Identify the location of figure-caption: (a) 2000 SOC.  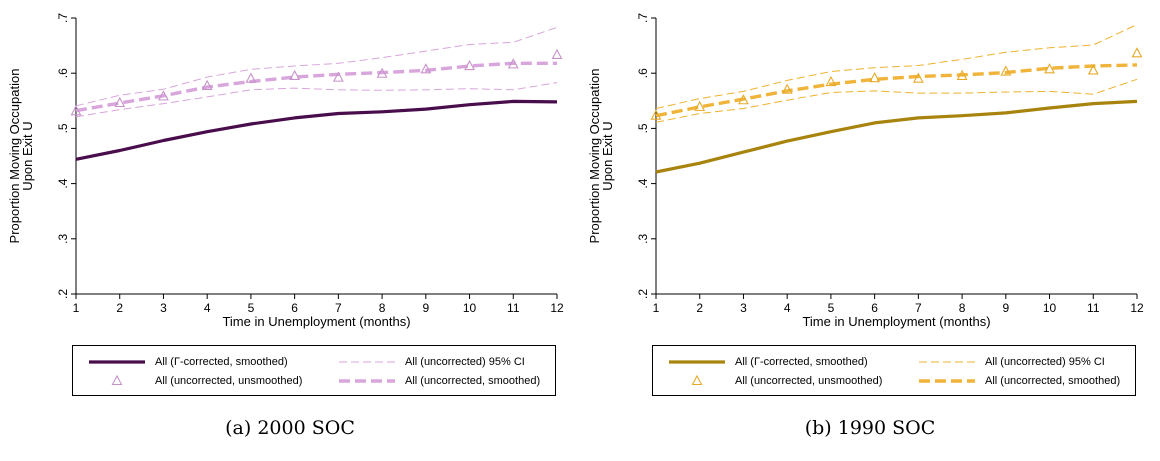
(290, 428).